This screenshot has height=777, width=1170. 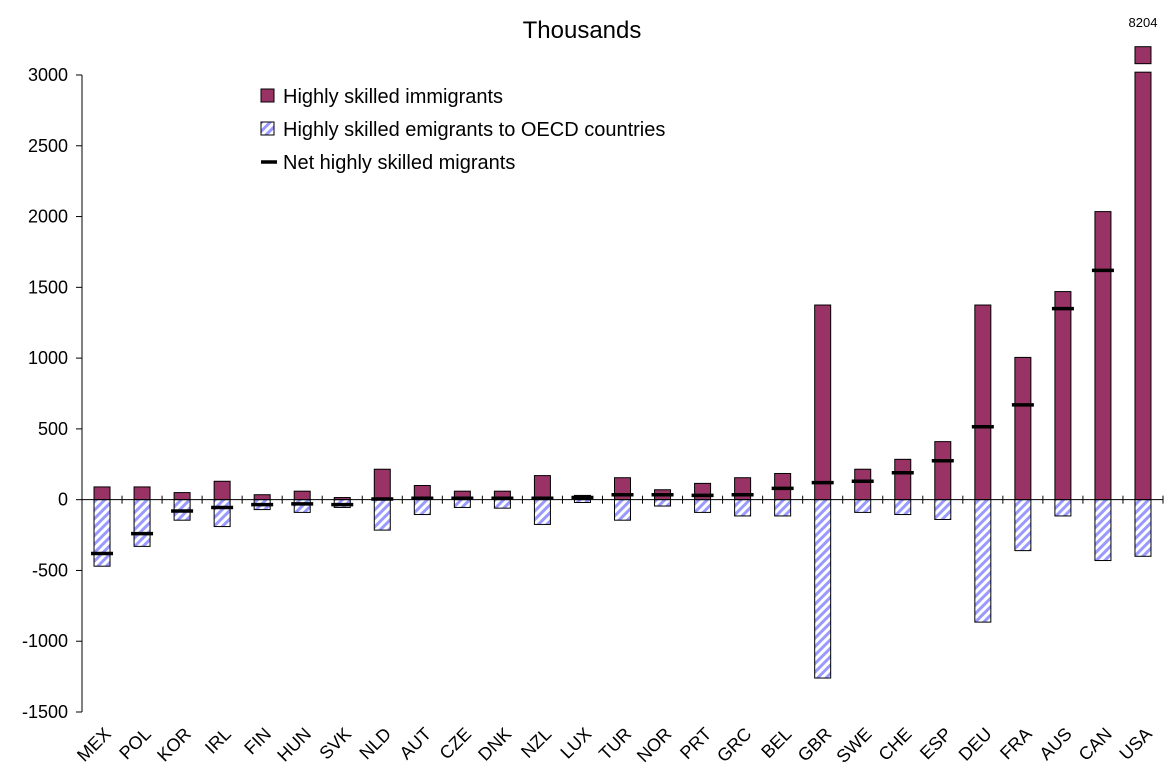 What do you see at coordinates (45, 712) in the screenshot?
I see `y-tick-label: -1500` at bounding box center [45, 712].